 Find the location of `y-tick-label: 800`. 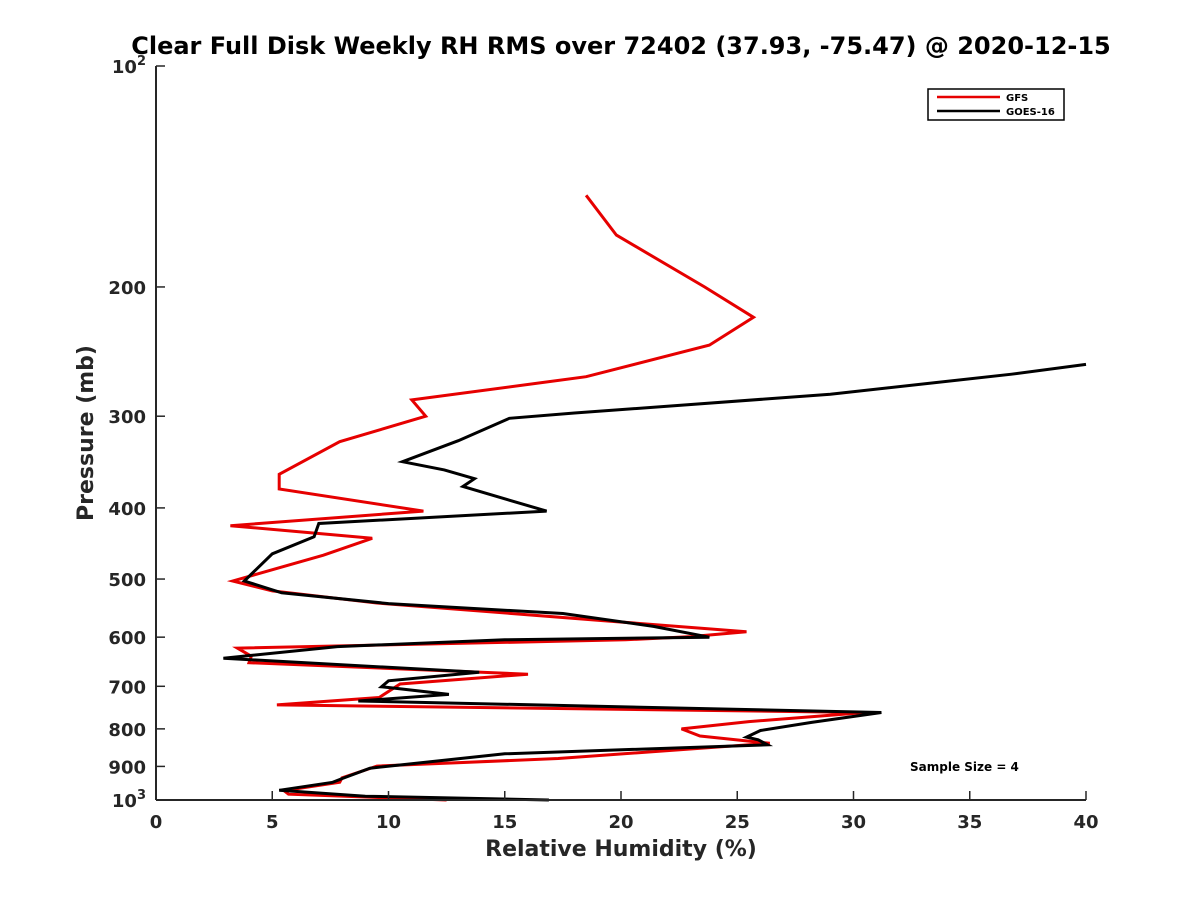

y-tick-label: 800 is located at coordinates (127, 730).